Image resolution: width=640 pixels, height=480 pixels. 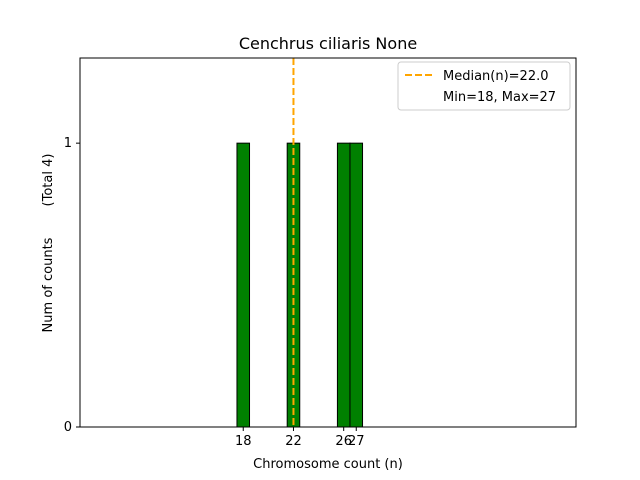 What do you see at coordinates (328, 464) in the screenshot?
I see `x-axis-title: Chromosome count (n)` at bounding box center [328, 464].